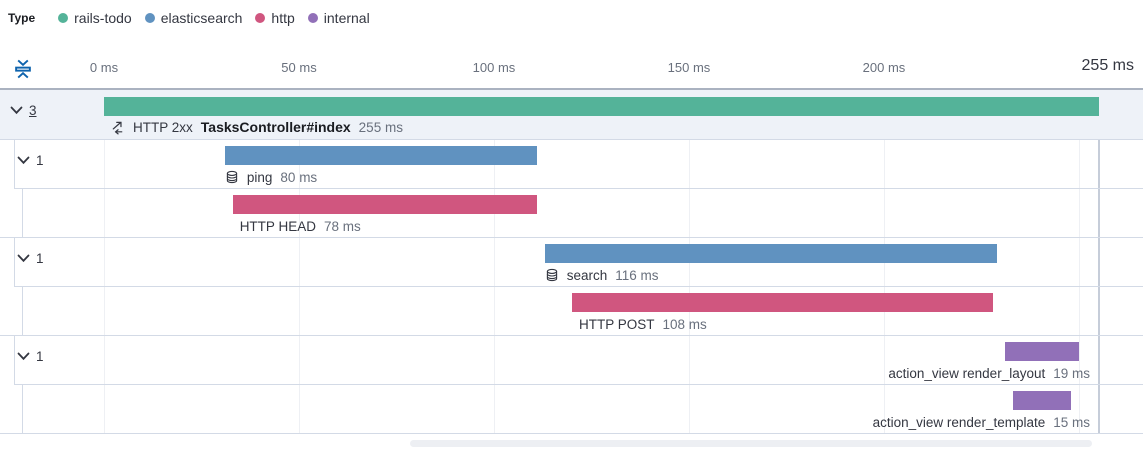 Image resolution: width=1143 pixels, height=449 pixels. Describe the element at coordinates (959, 422) in the screenshot. I see `item-name: action_view render_template` at that location.